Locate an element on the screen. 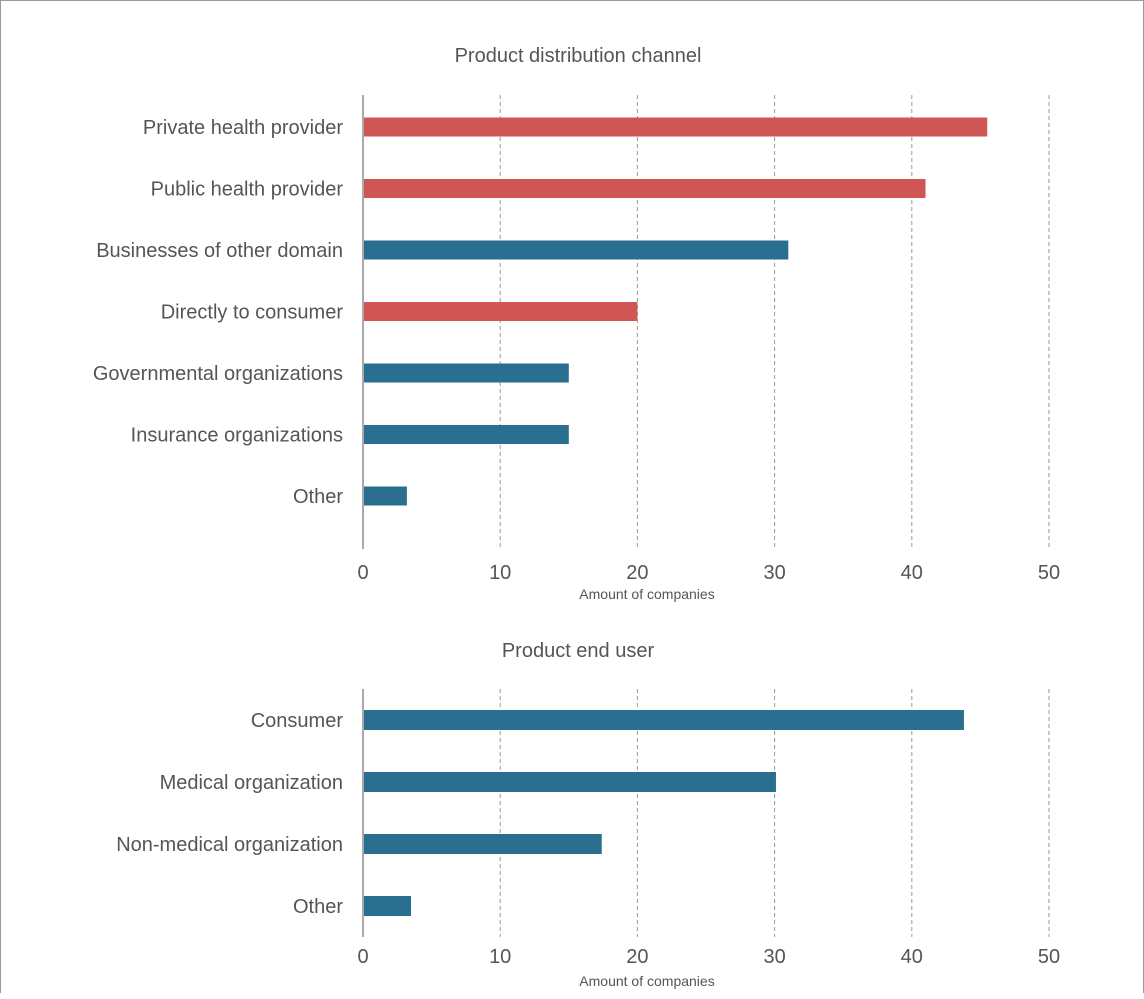 This screenshot has width=1144, height=999. chart-title: Product end user is located at coordinates (578, 651).